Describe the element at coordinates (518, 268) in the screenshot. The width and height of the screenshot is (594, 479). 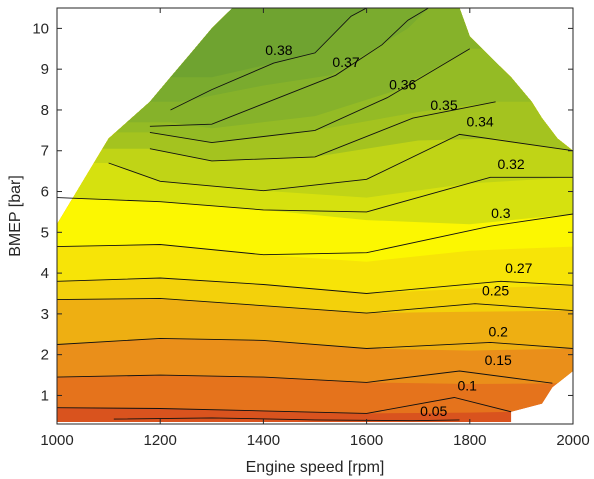
I see `contour-label-0.27: 0.27` at that location.